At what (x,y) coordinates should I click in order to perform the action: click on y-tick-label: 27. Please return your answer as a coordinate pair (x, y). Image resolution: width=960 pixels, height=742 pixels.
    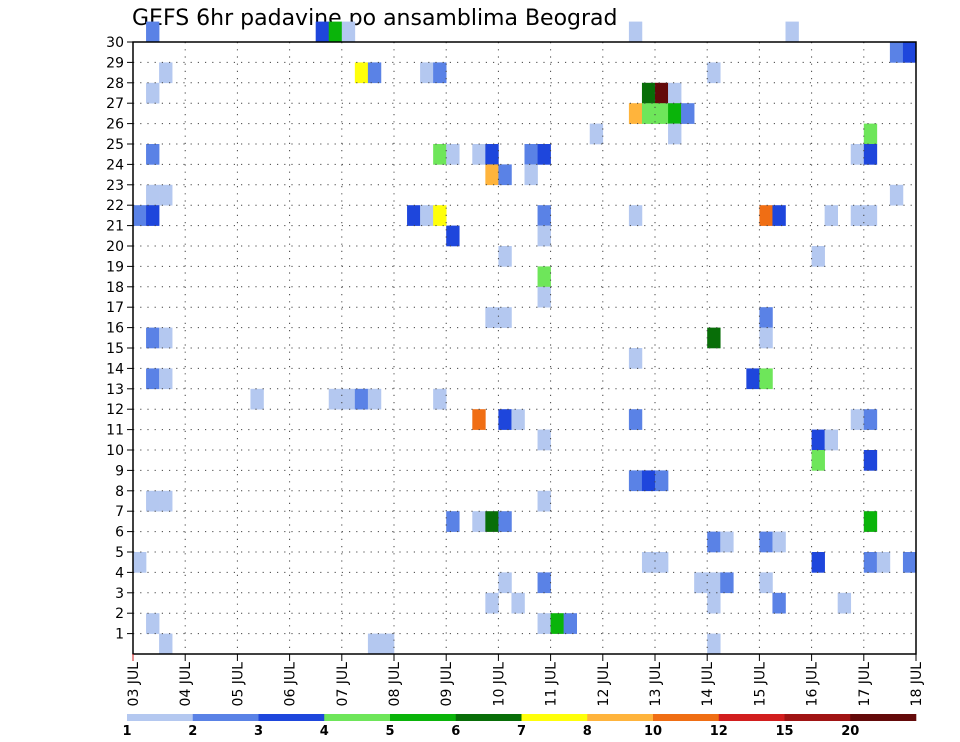
    Looking at the image, I should click on (115, 104).